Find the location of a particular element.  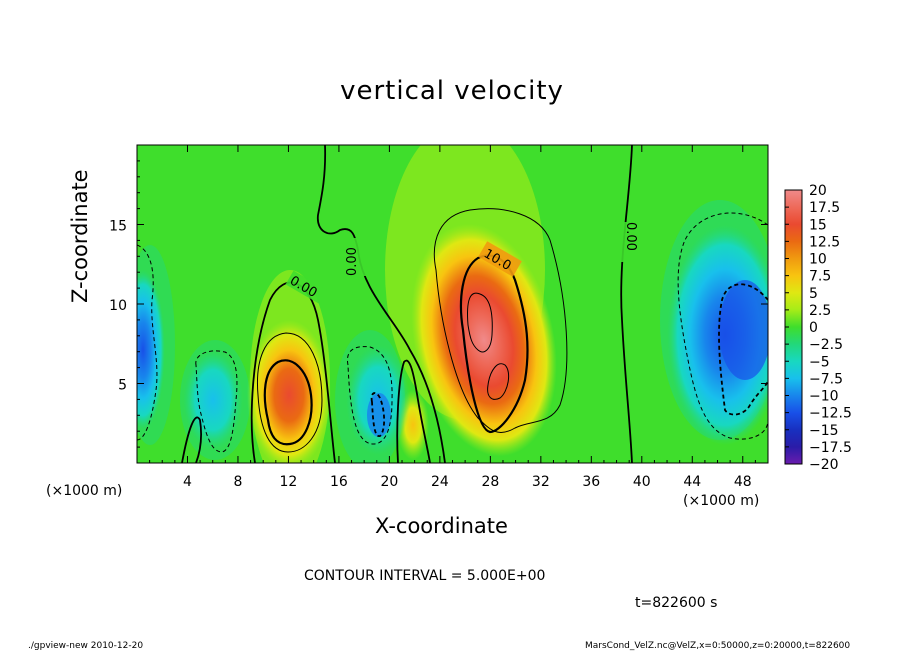

colorbar-label: 2.5 is located at coordinates (820, 311).